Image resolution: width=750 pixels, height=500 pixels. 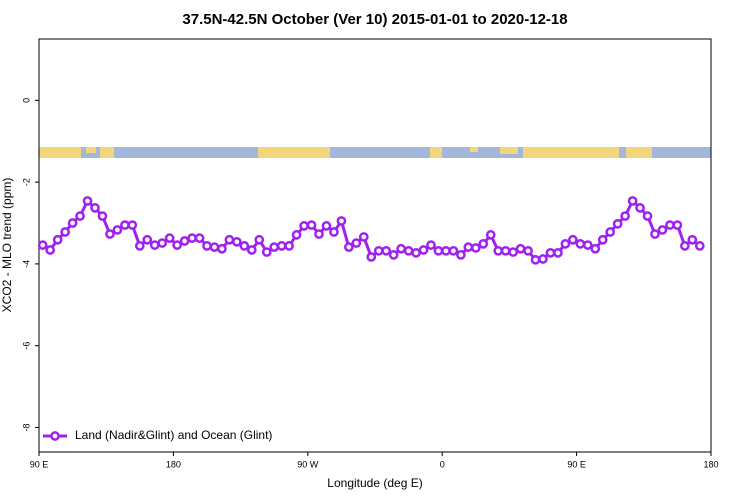 I want to click on y-tick-label: -8, so click(x=26, y=427).